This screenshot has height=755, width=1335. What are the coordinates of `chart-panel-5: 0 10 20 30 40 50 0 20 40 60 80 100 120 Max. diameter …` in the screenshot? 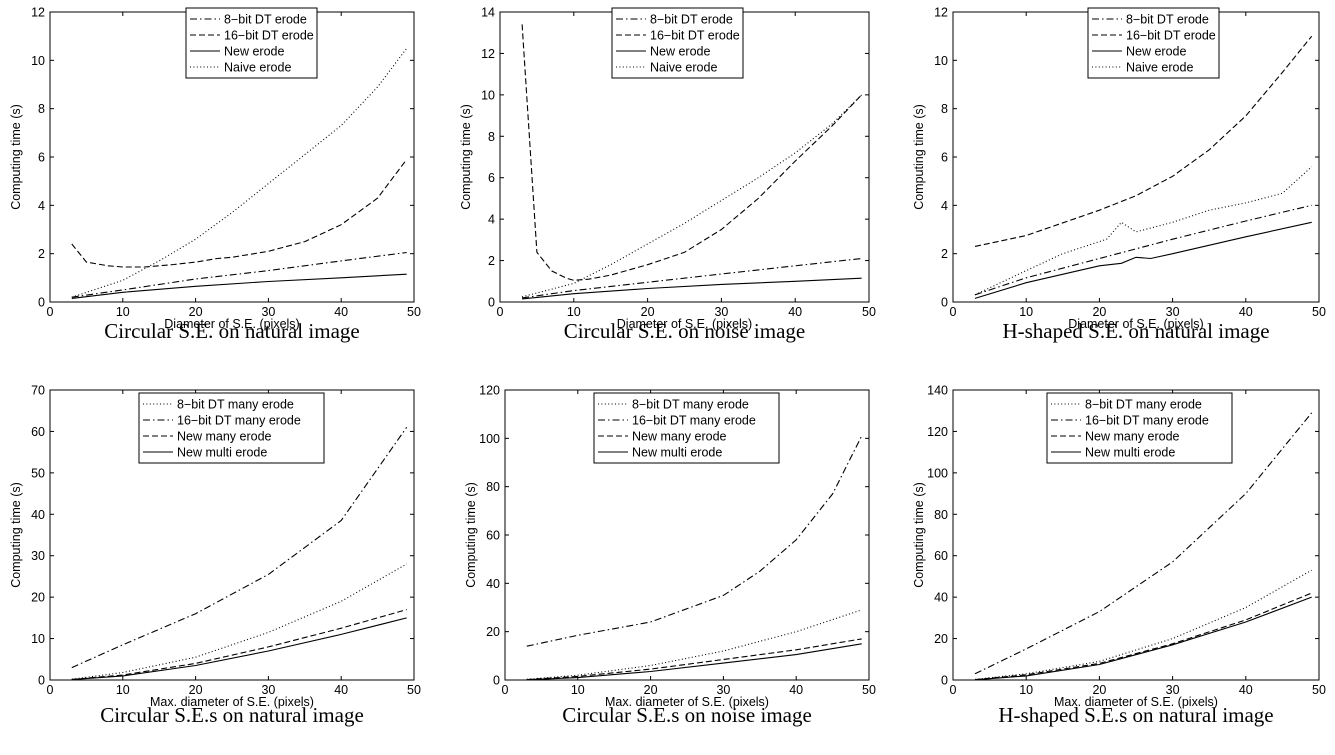 It's located at (670, 556).